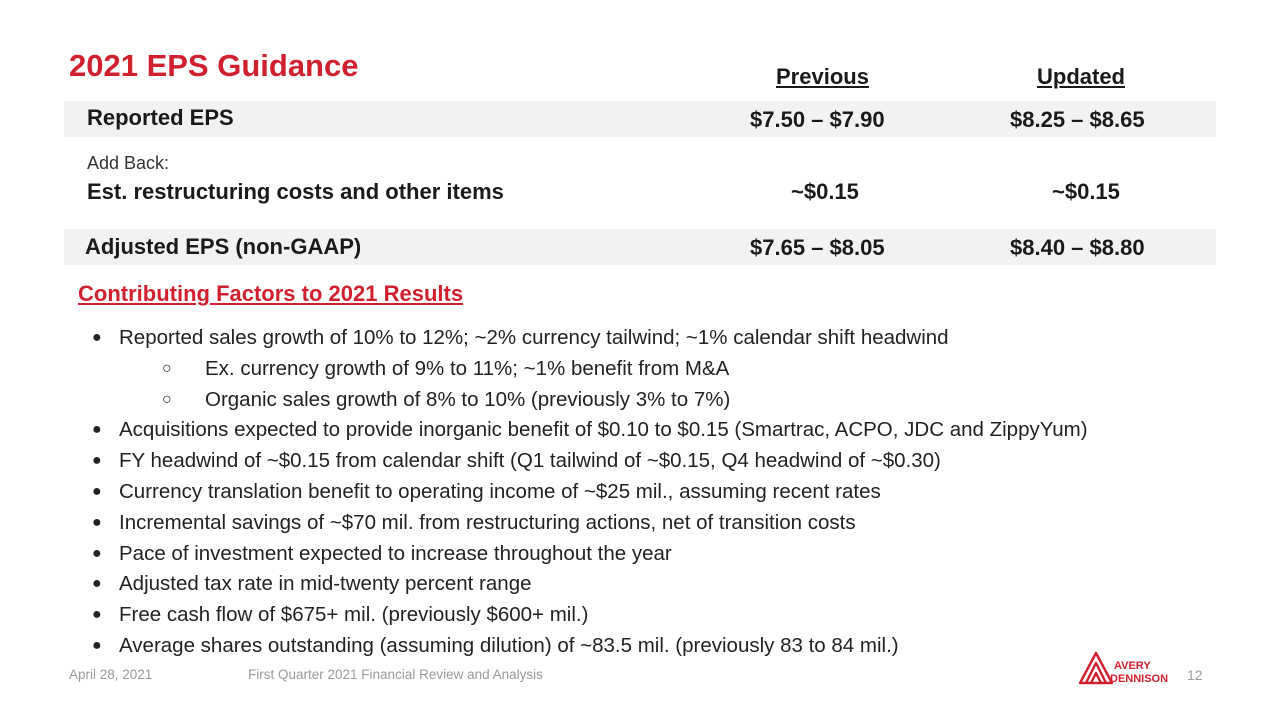 The width and height of the screenshot is (1280, 720). Describe the element at coordinates (817, 119) in the screenshot. I see `reported-eps-previous: $7.50 – $7.90` at that location.